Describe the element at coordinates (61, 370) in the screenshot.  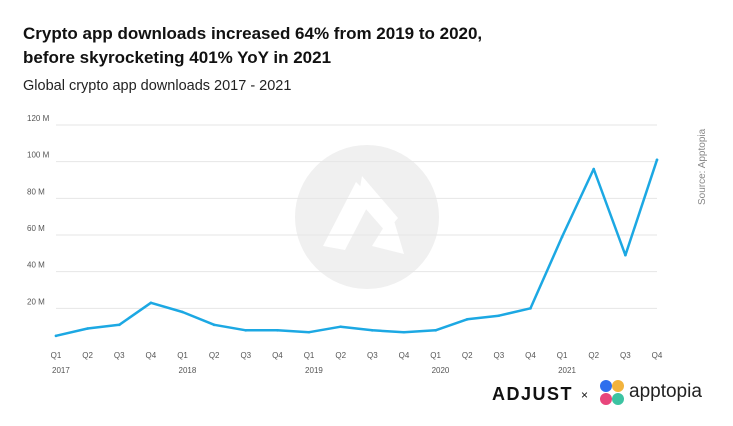
I see `year-label: 2017` at that location.